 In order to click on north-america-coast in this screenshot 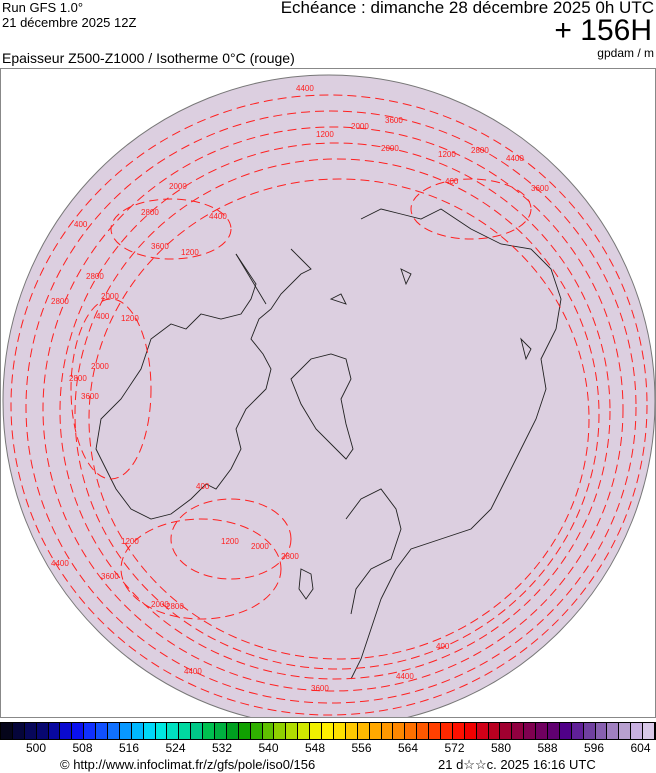, I will do `click(203, 384)`.